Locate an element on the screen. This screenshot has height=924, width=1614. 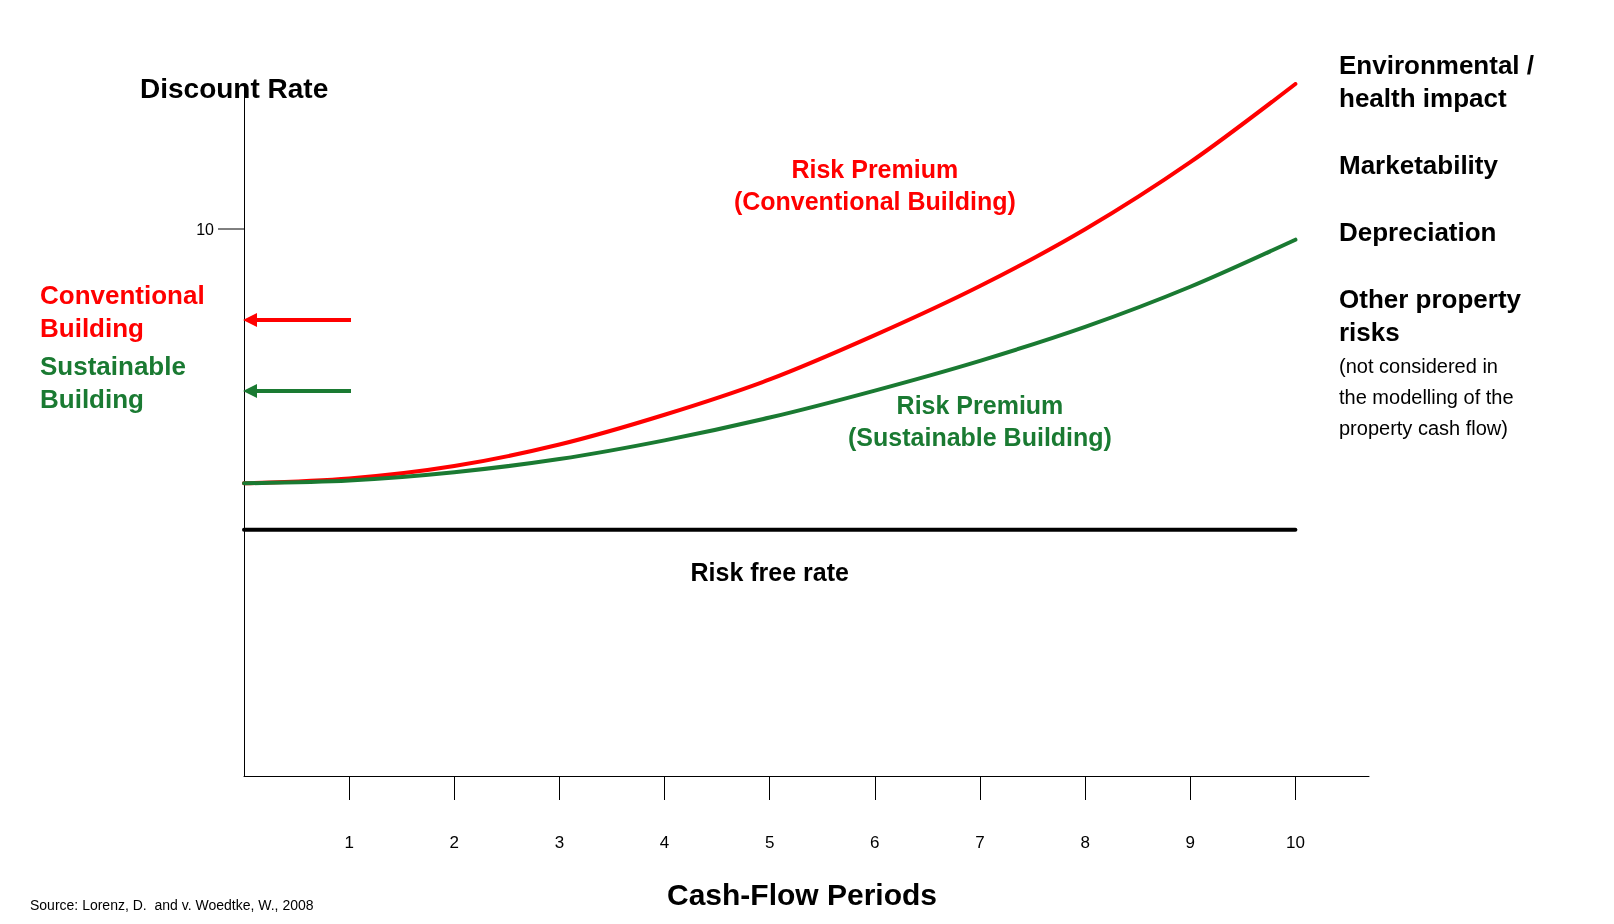
x-tick-label: 4 is located at coordinates (664, 842).